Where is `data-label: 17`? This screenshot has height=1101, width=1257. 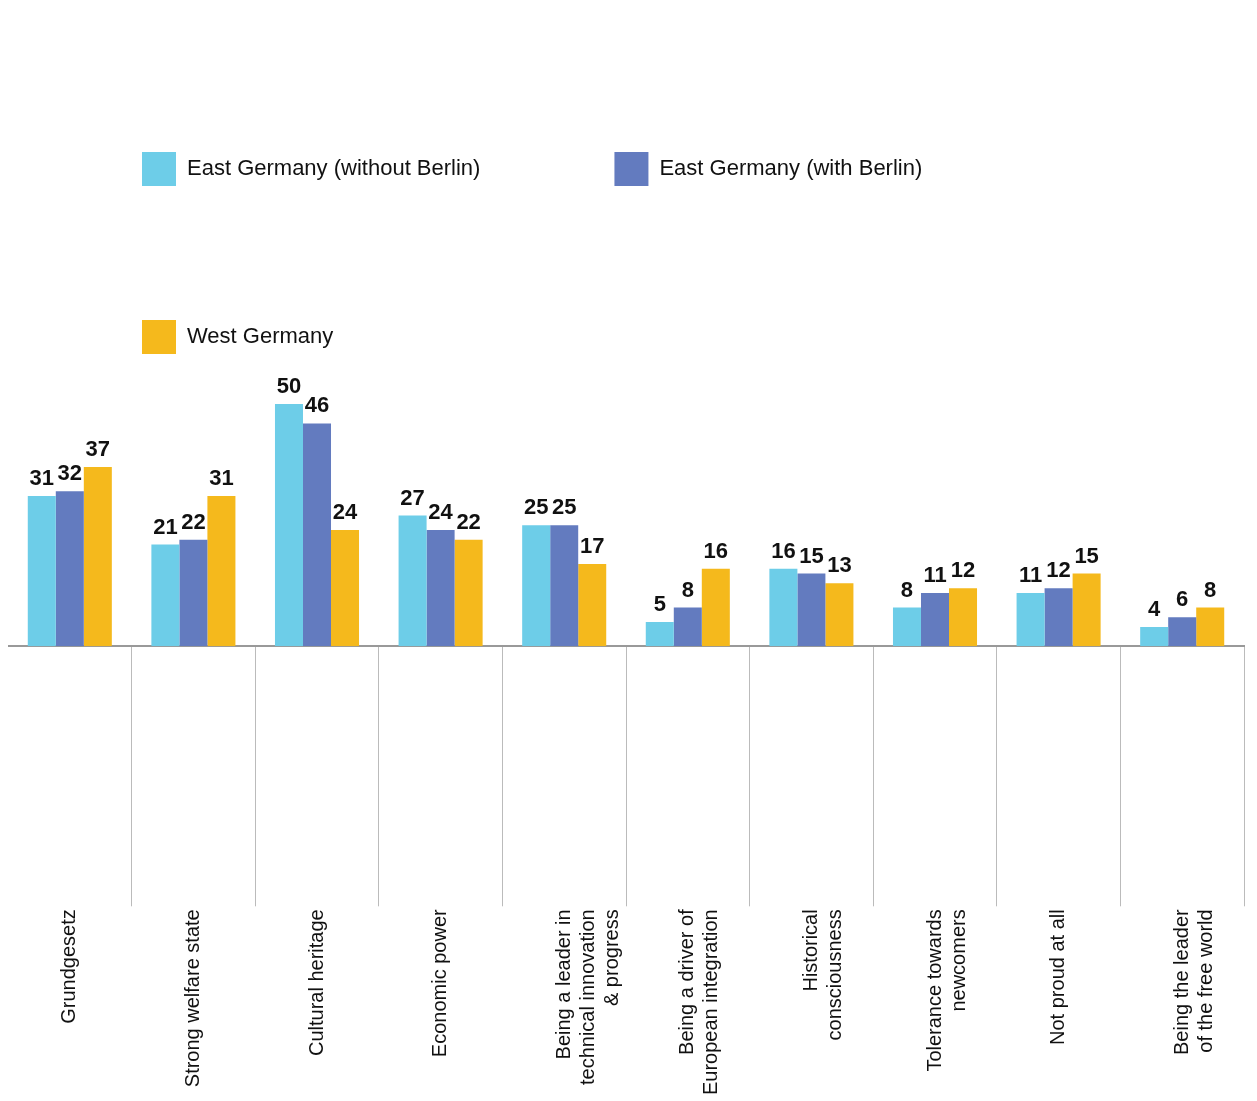 data-label: 17 is located at coordinates (592, 545).